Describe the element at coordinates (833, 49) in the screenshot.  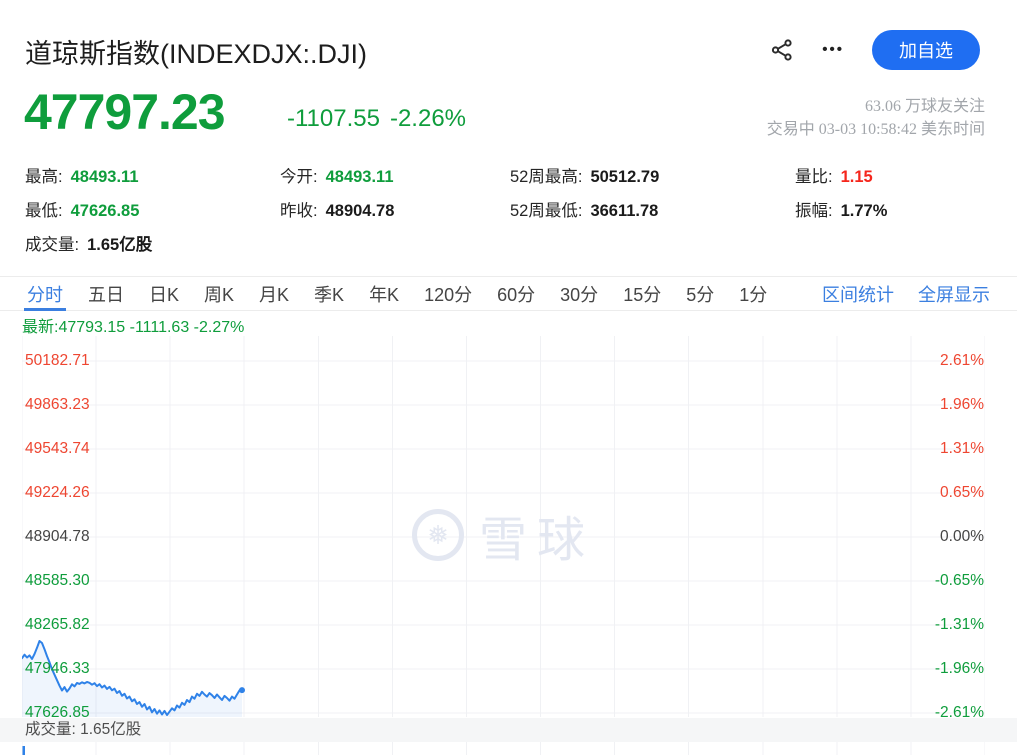
I see `more-options-icon: •••` at that location.